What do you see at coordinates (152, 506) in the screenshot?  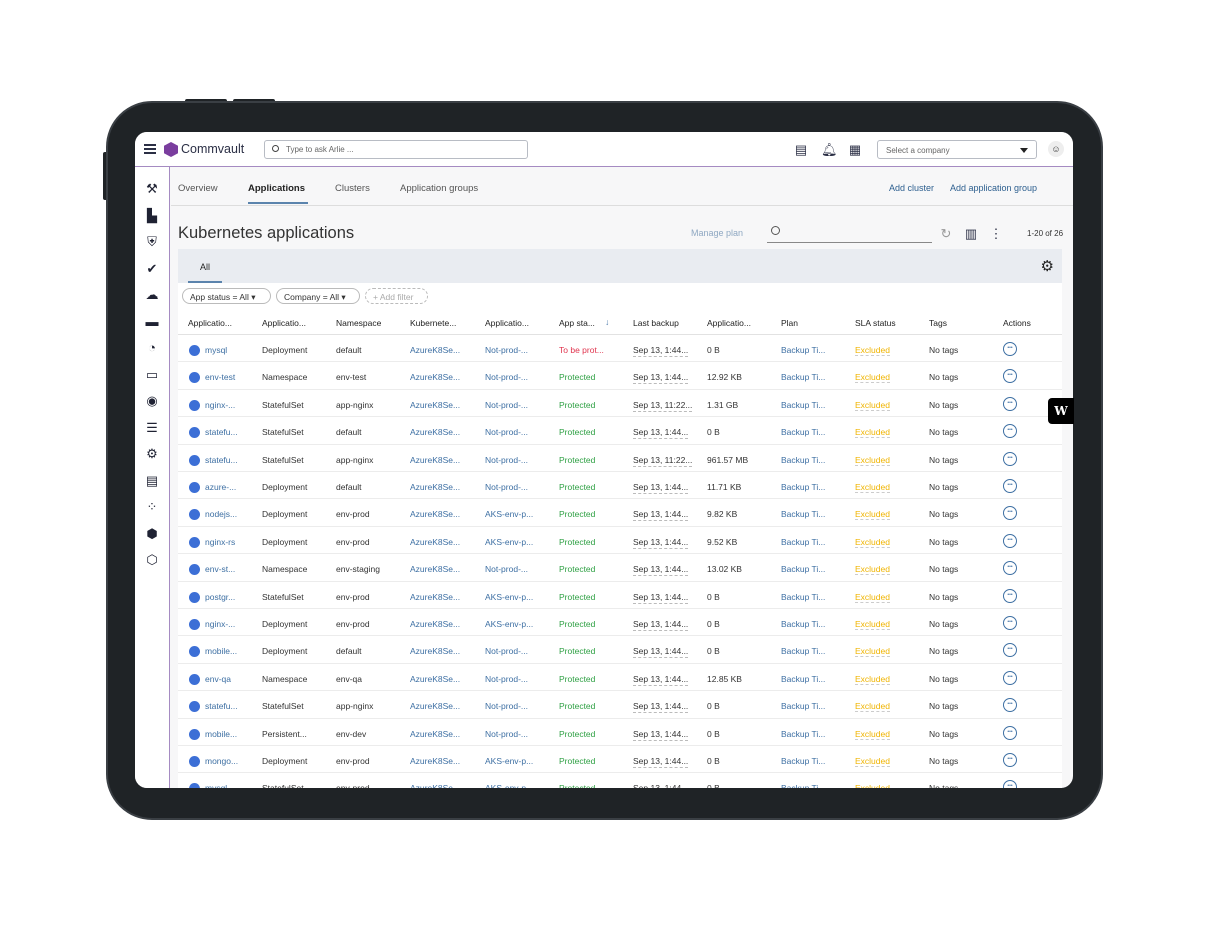 I see `apps-grid-icon: ⁘` at bounding box center [152, 506].